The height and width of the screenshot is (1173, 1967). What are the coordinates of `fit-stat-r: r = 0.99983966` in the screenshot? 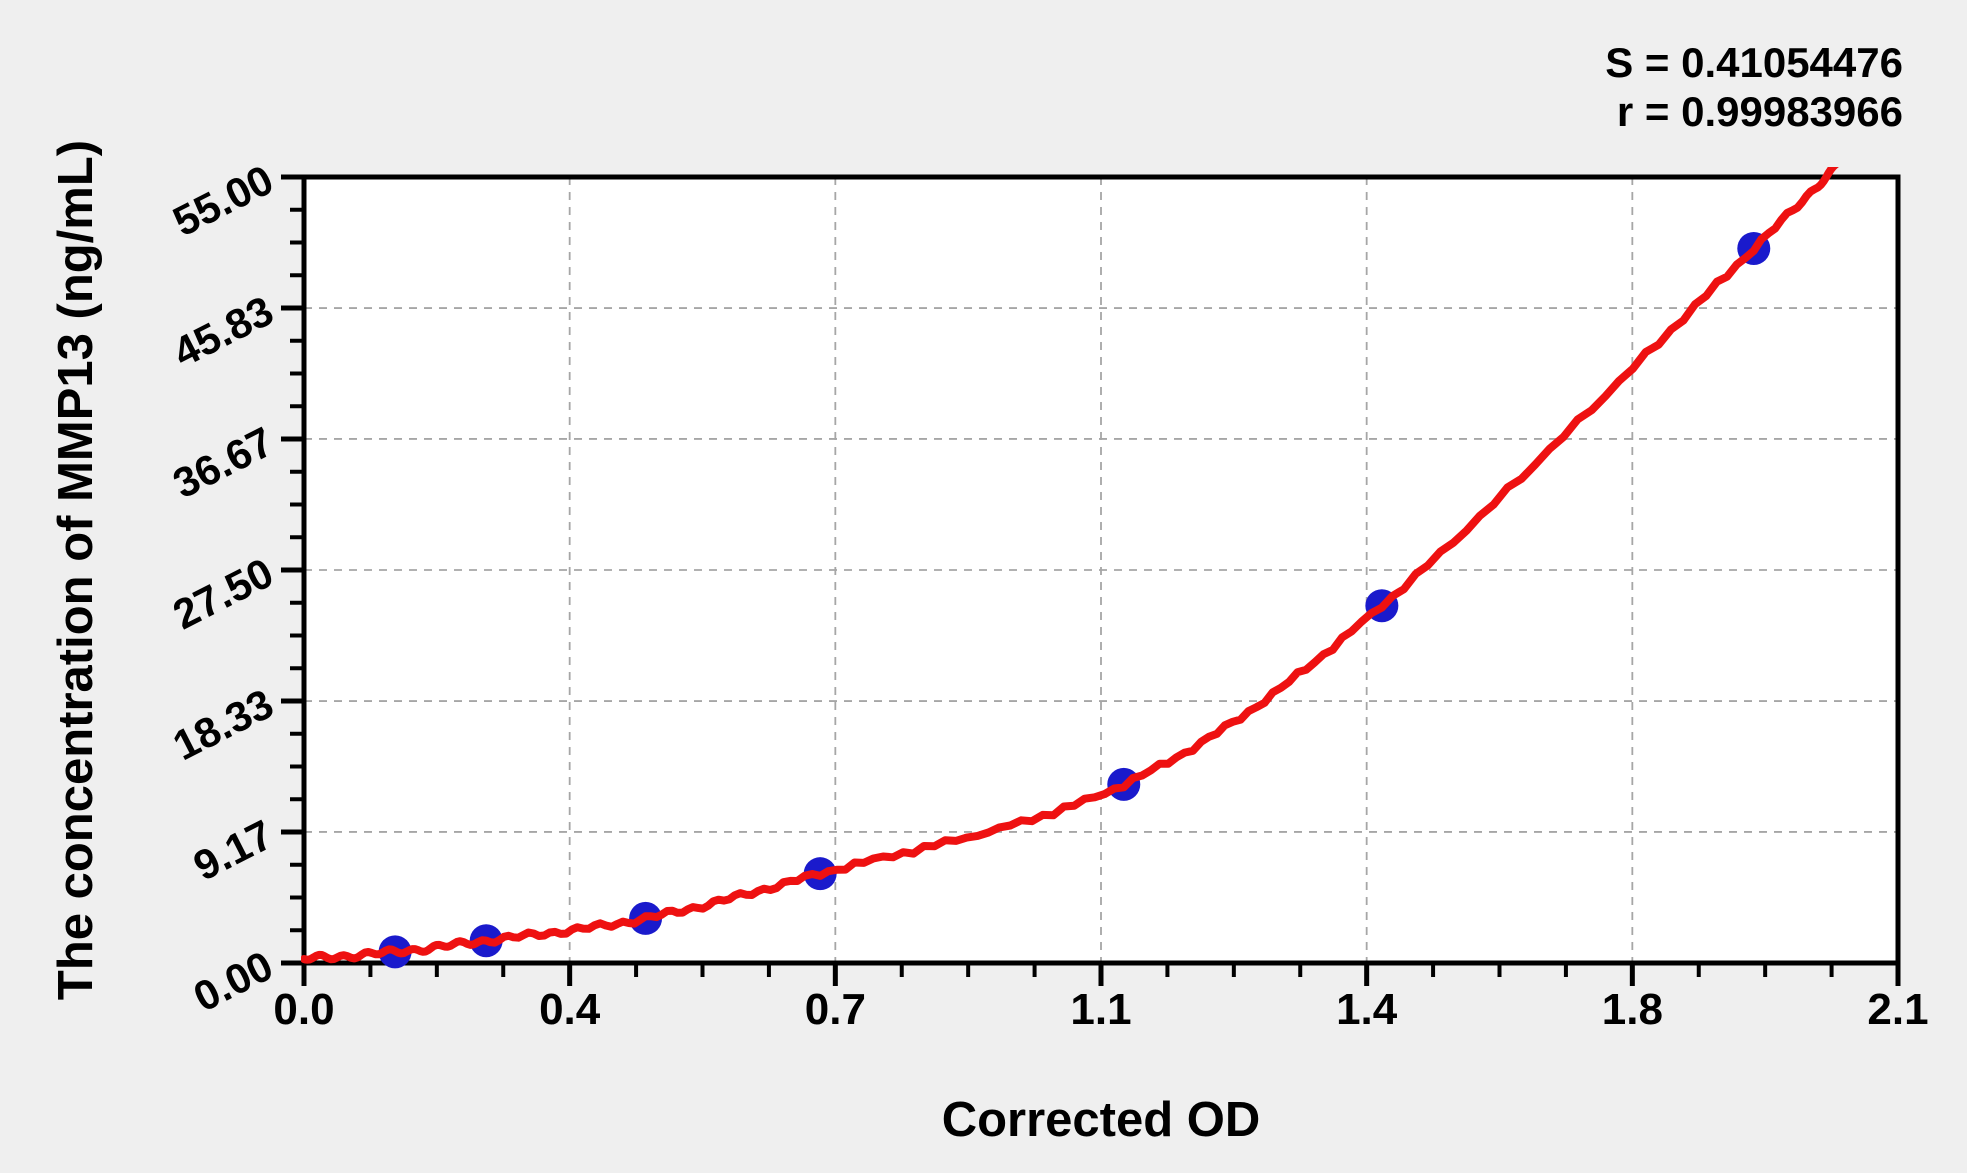 It's located at (1759, 111).